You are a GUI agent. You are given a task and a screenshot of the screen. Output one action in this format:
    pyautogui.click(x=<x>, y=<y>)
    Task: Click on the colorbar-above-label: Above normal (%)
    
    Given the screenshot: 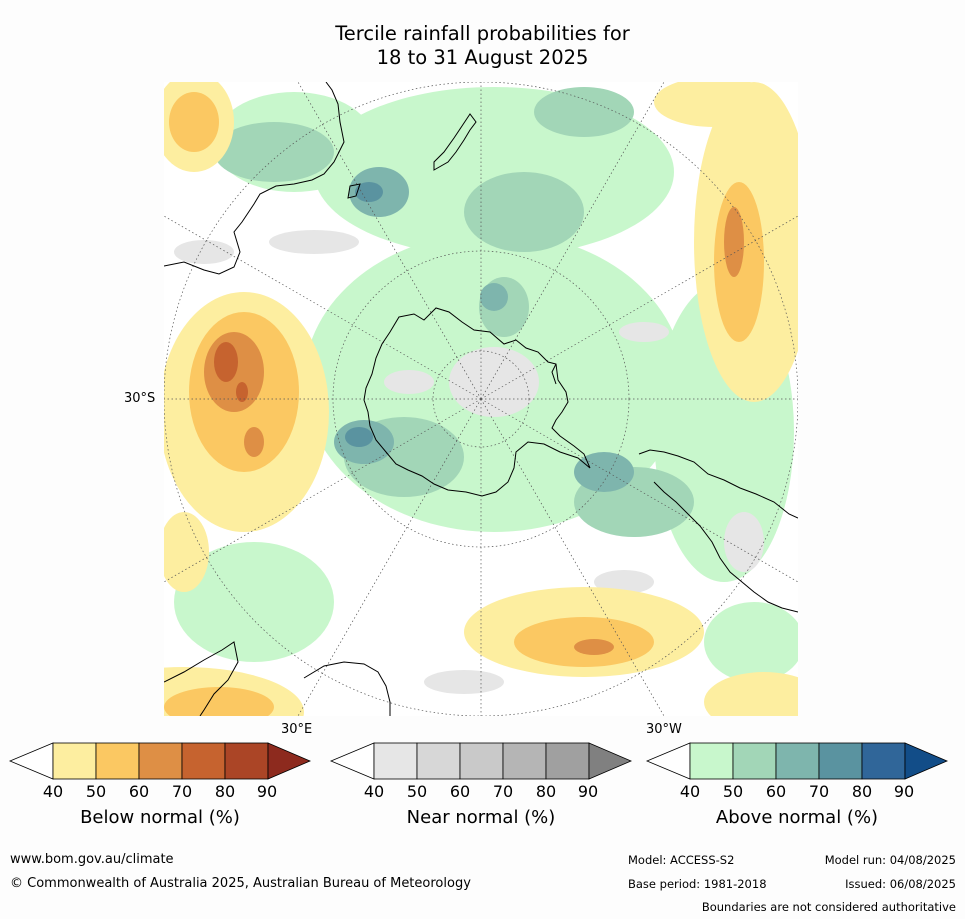 What is the action you would take?
    pyautogui.click(x=797, y=817)
    